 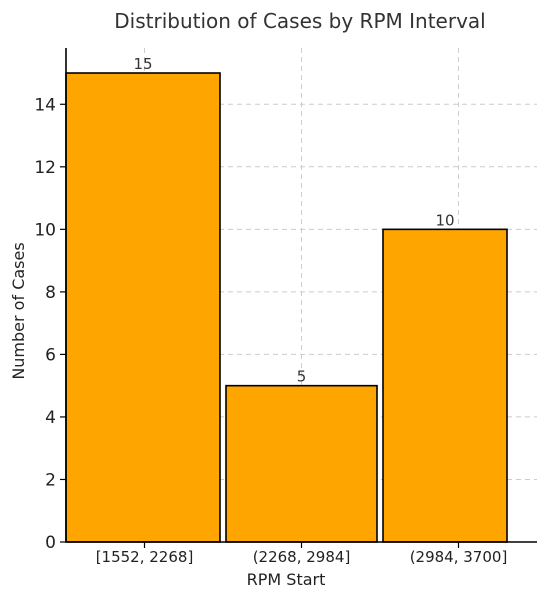 I want to click on y-tick-label: 6, so click(x=50, y=355).